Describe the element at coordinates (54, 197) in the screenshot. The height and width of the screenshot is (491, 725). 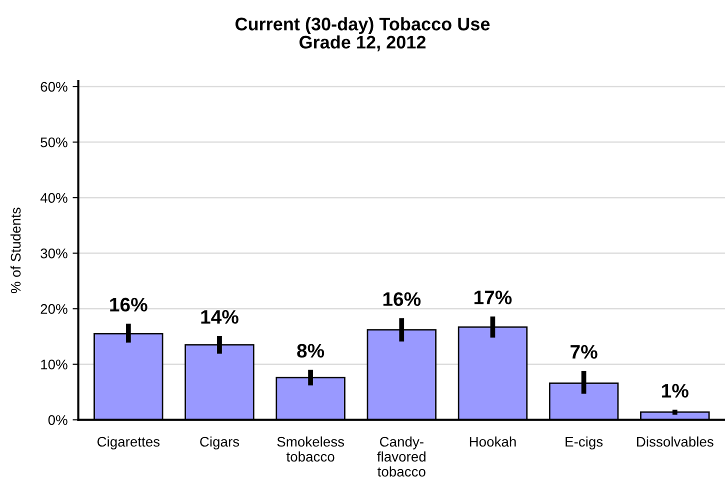
I see `y-tick-label: 40%` at that location.